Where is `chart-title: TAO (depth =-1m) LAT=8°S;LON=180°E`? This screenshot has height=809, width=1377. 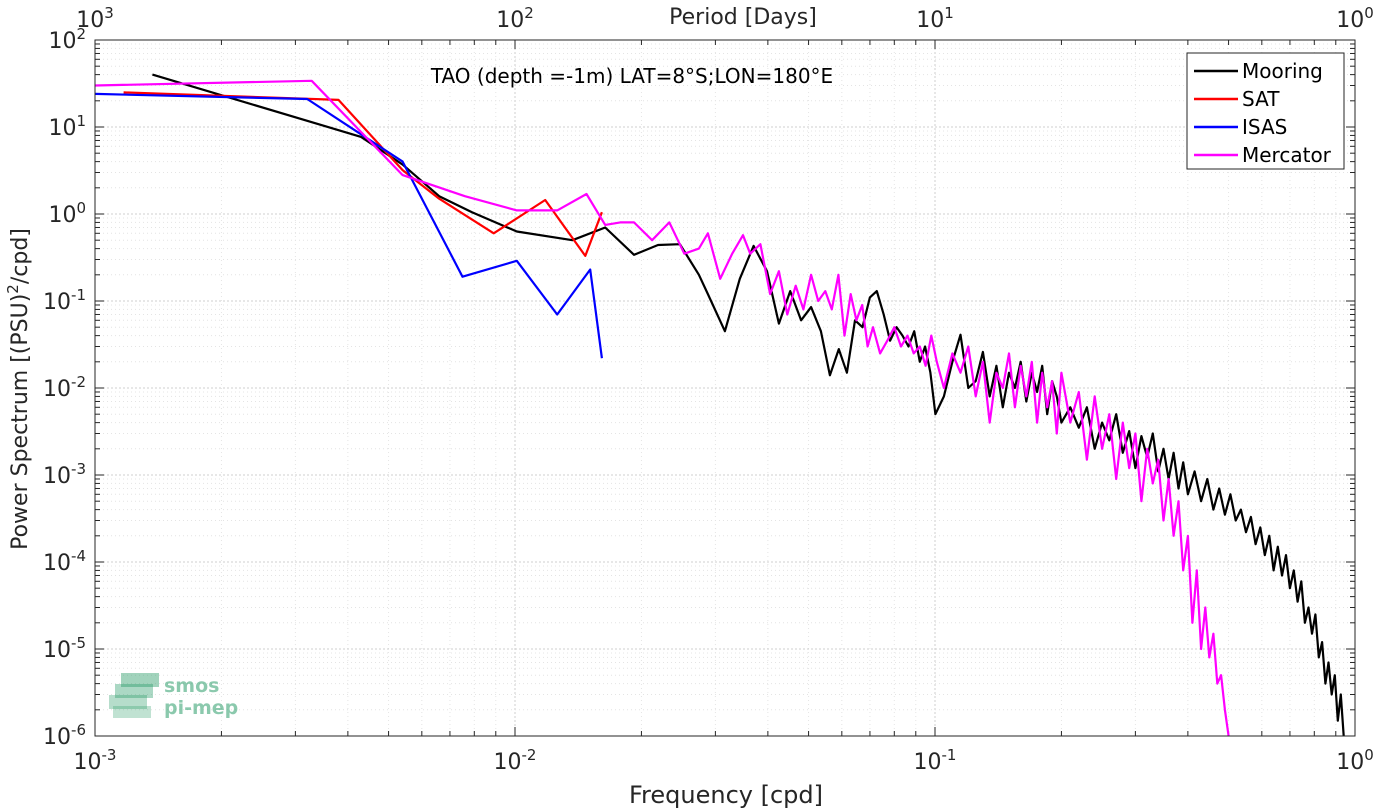 chart-title: TAO (depth =-1m) LAT=8°S;LON=180°E is located at coordinates (631, 76).